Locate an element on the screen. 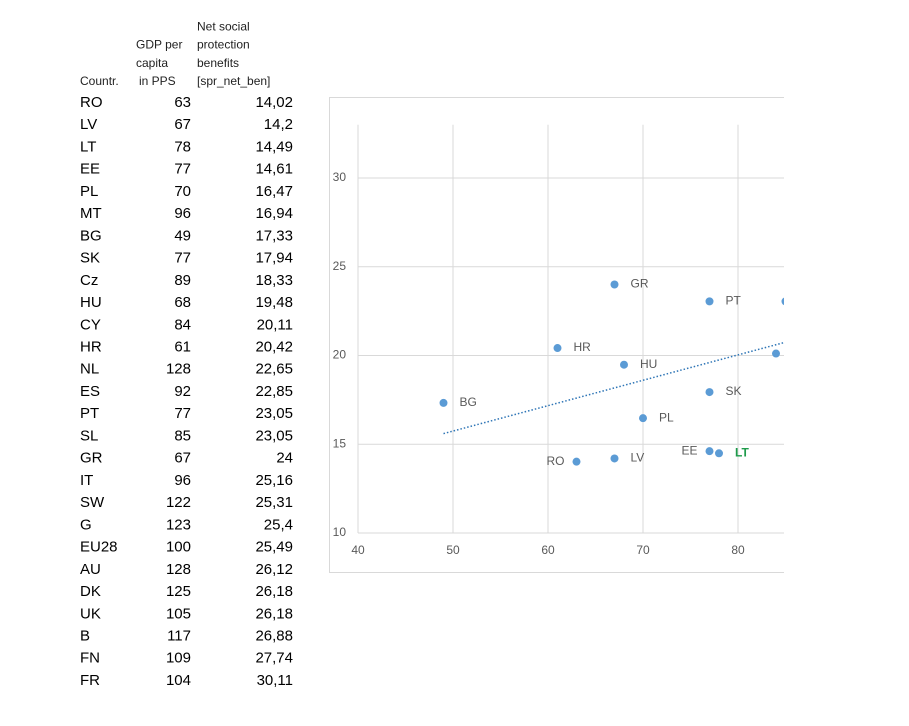 This screenshot has height=726, width=909. y-tick-label: 20 is located at coordinates (340, 355).